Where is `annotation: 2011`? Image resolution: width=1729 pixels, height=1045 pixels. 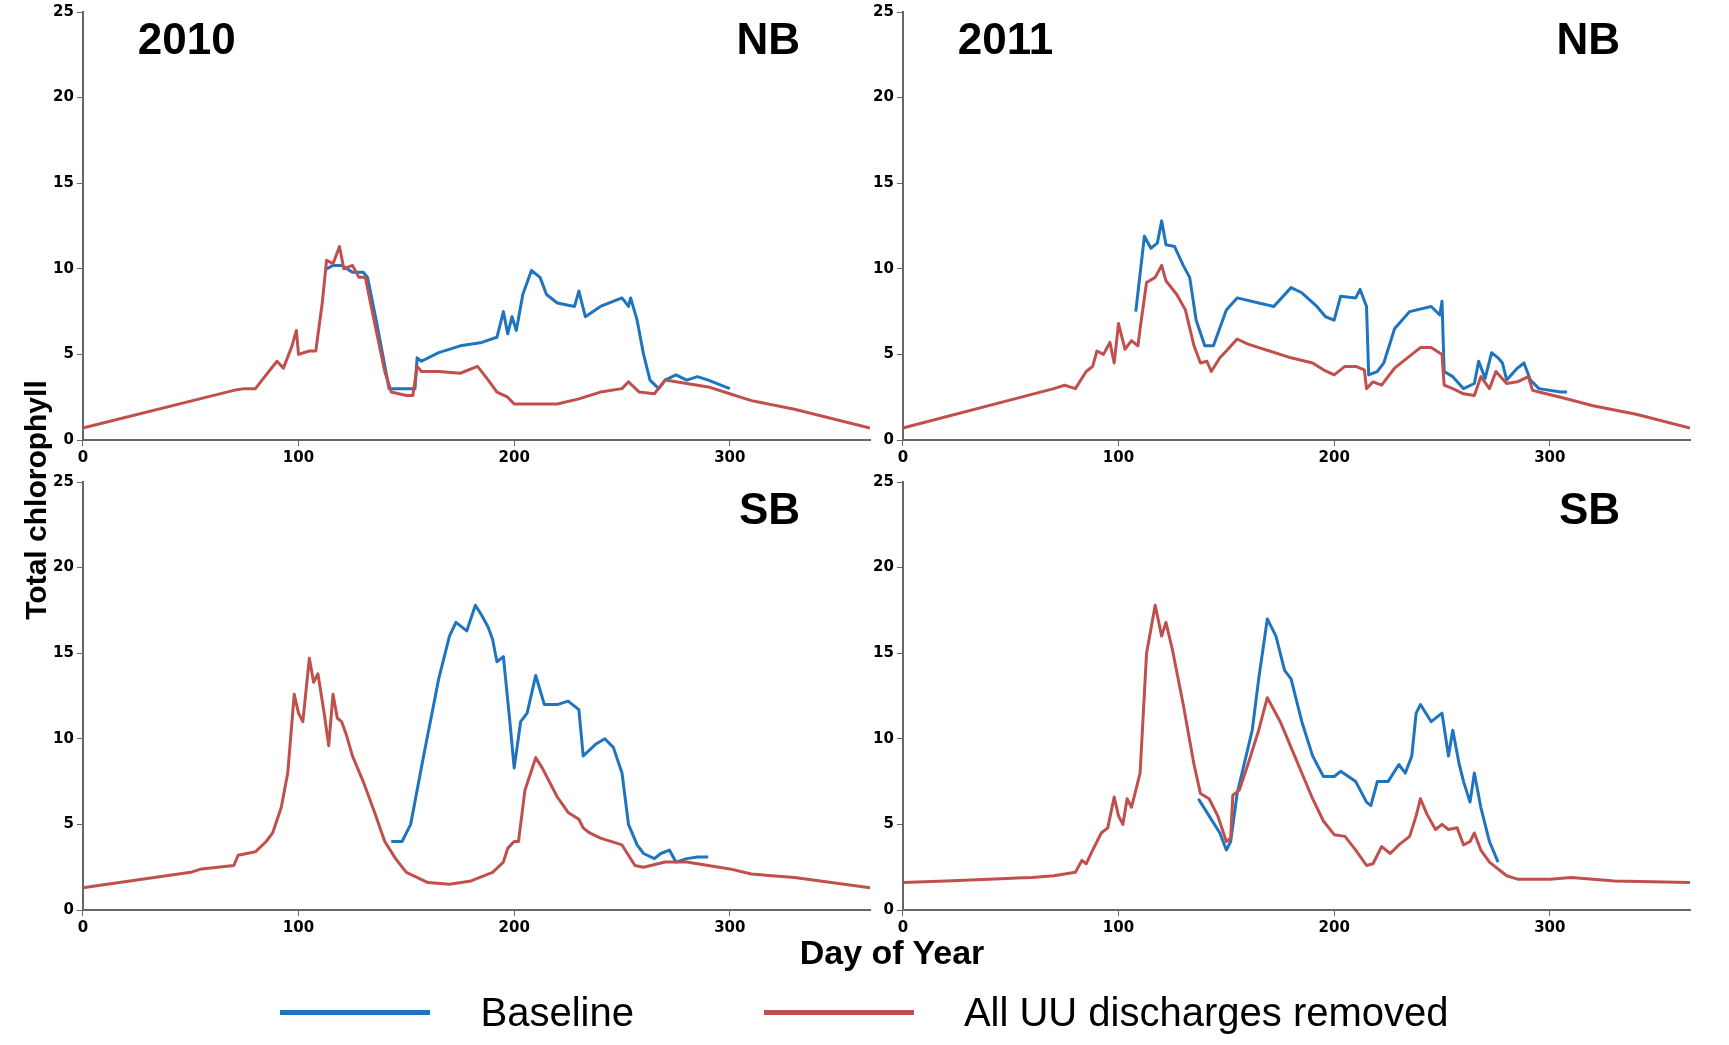
annotation: 2011 is located at coordinates (1005, 39).